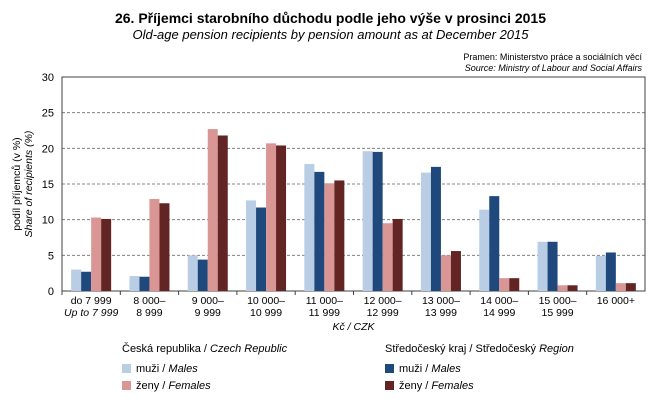 The image size is (661, 409). What do you see at coordinates (324, 313) in the screenshot?
I see `x-tick-label: 11 999` at bounding box center [324, 313].